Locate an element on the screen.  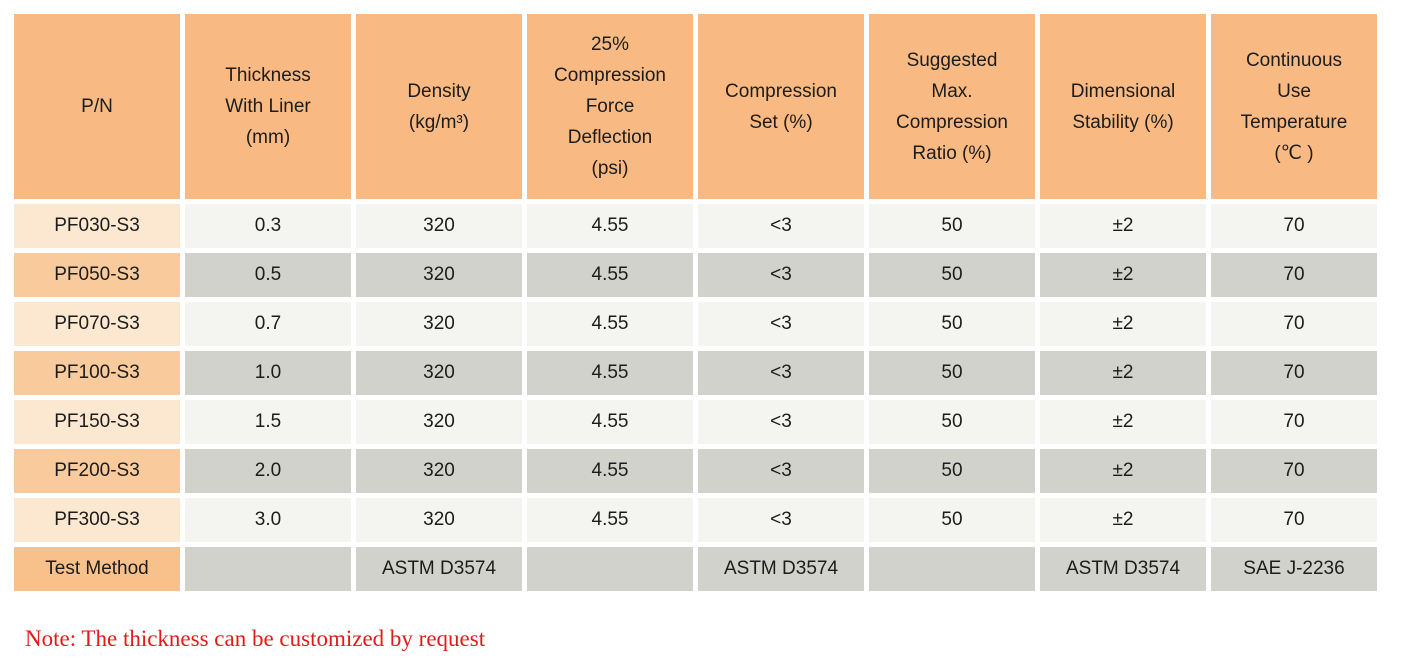
column-header-density: Density (kg/m³) is located at coordinates (439, 106).